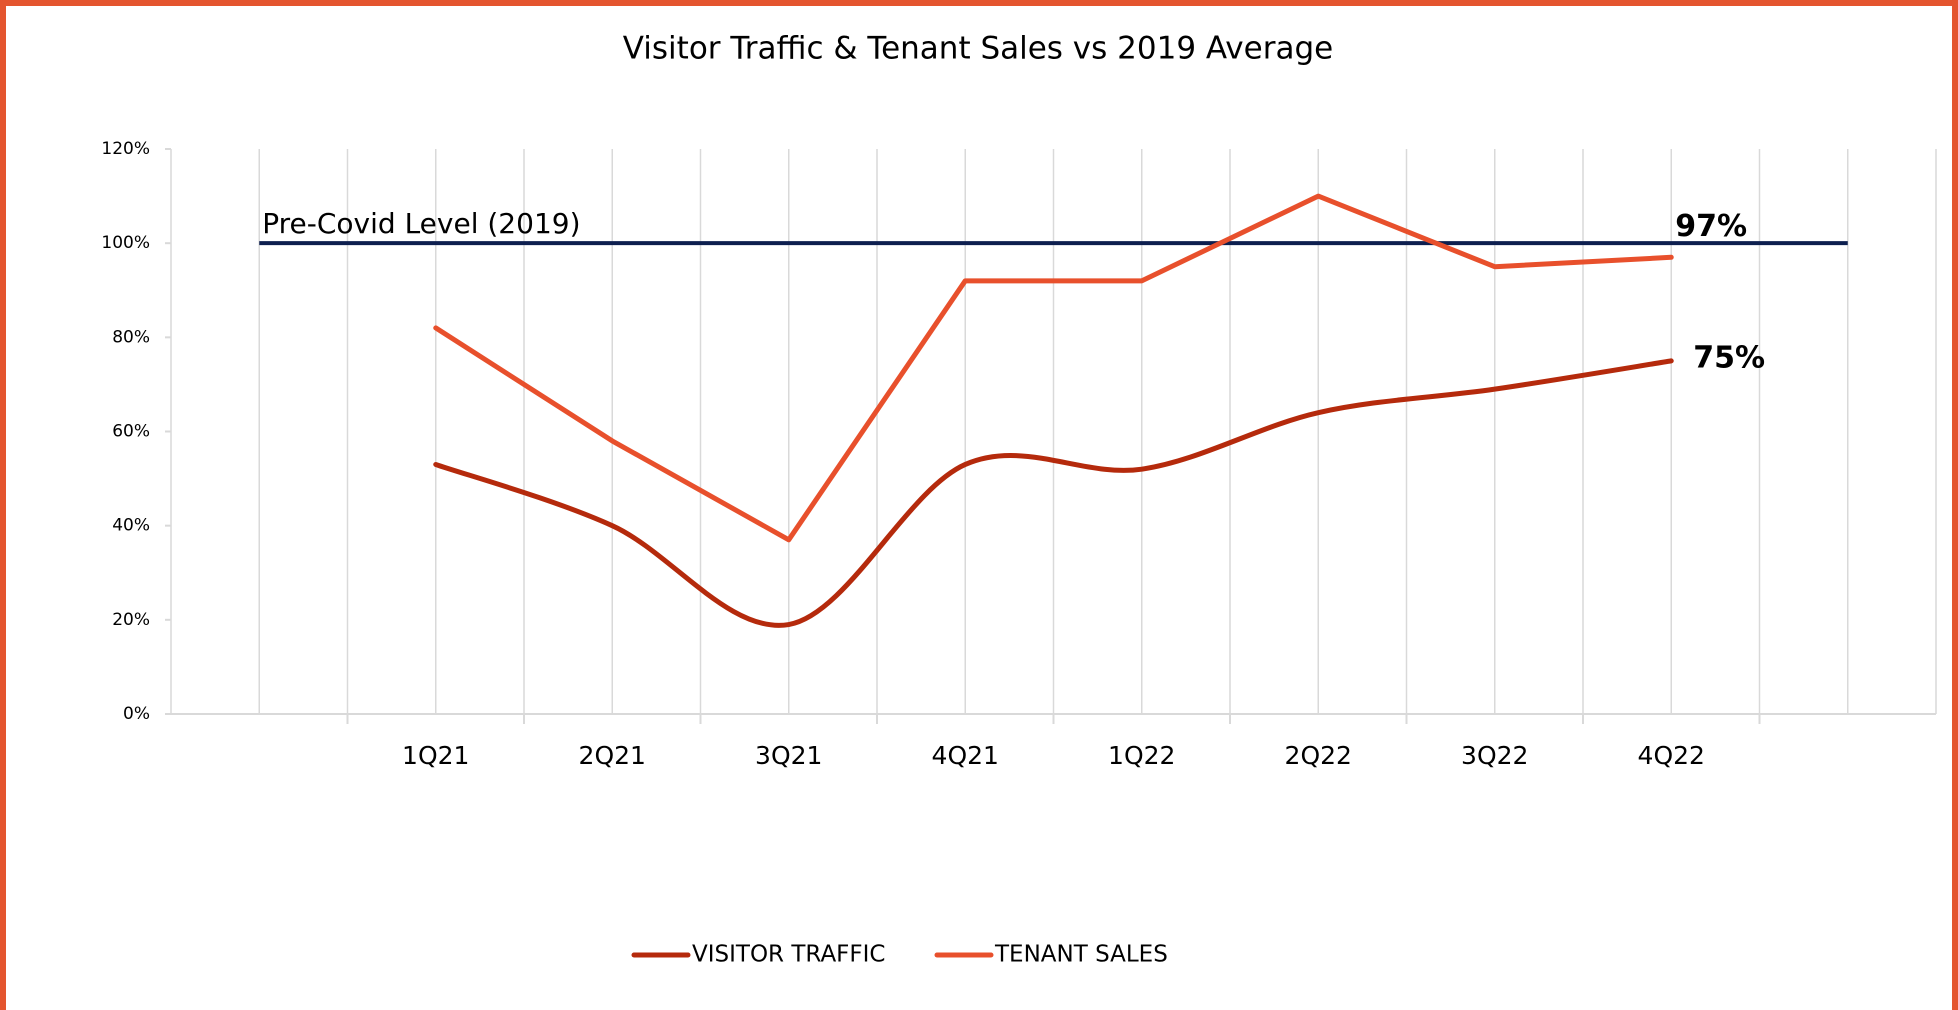  What do you see at coordinates (131, 620) in the screenshot?
I see `y-tick-label: 20%` at bounding box center [131, 620].